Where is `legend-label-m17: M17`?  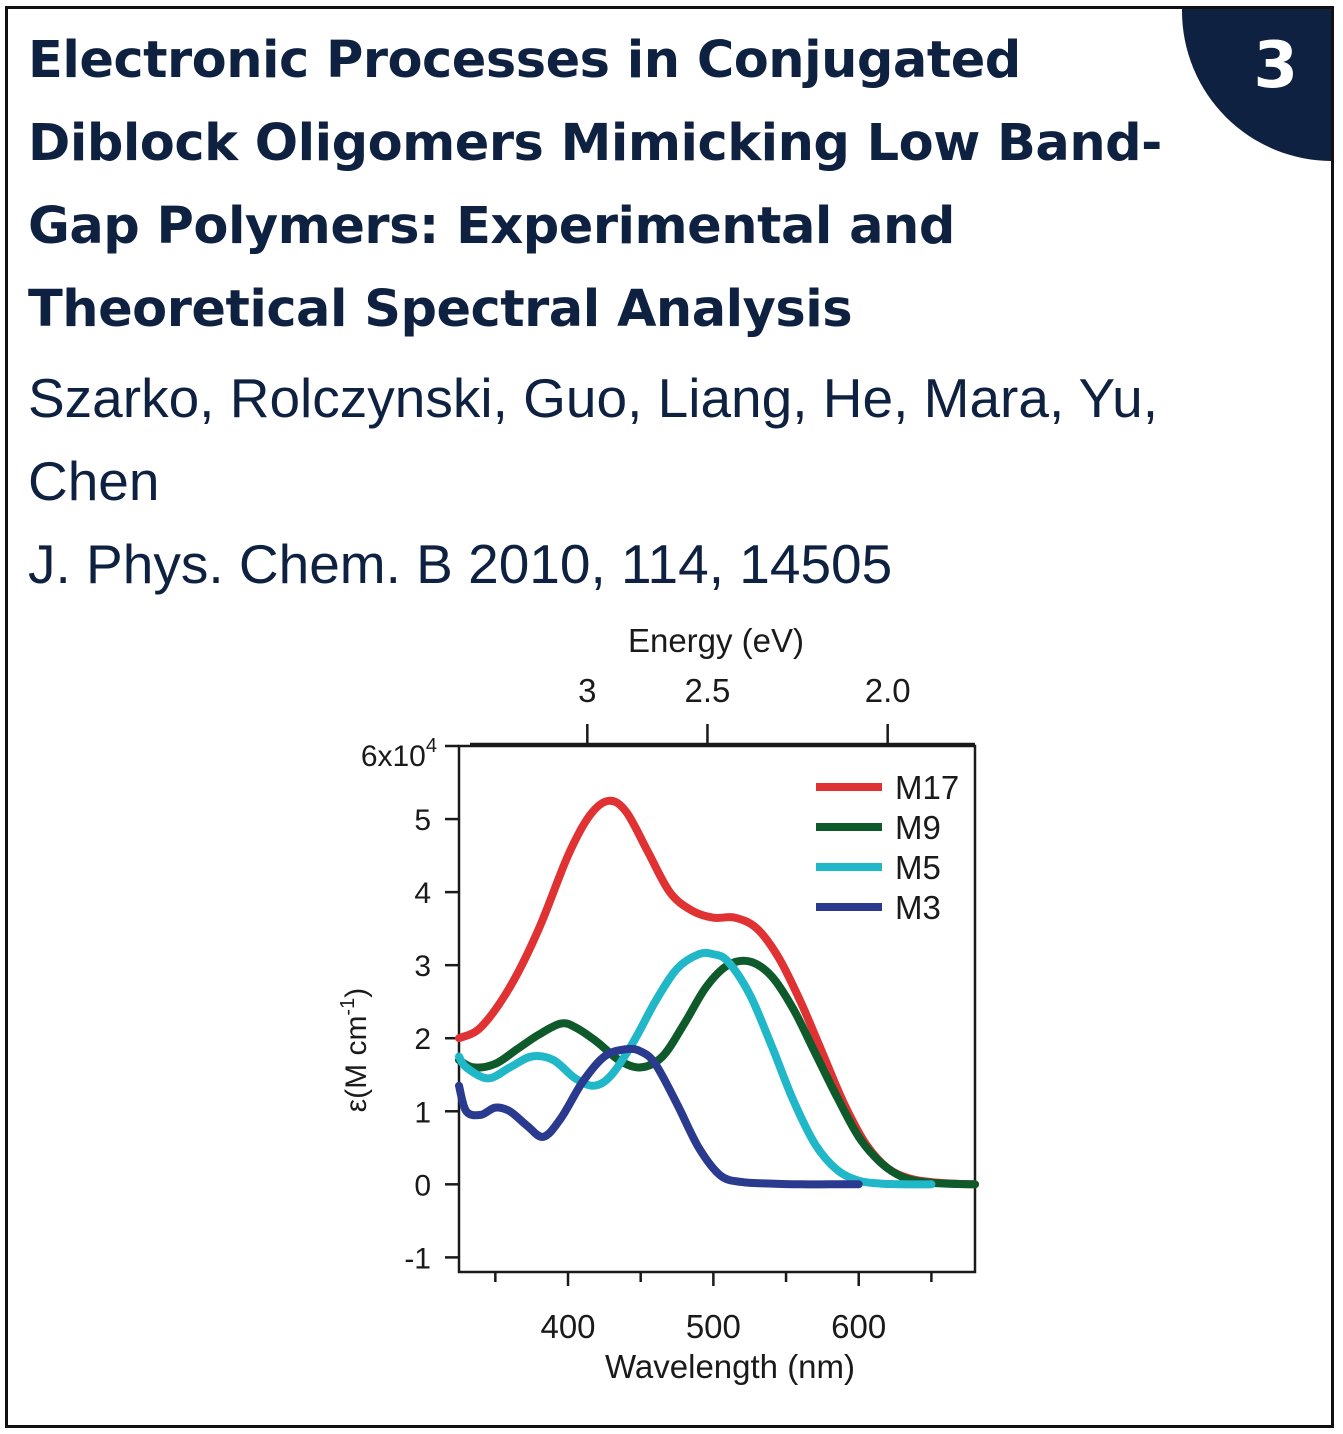 legend-label-m17: M17 is located at coordinates (927, 787).